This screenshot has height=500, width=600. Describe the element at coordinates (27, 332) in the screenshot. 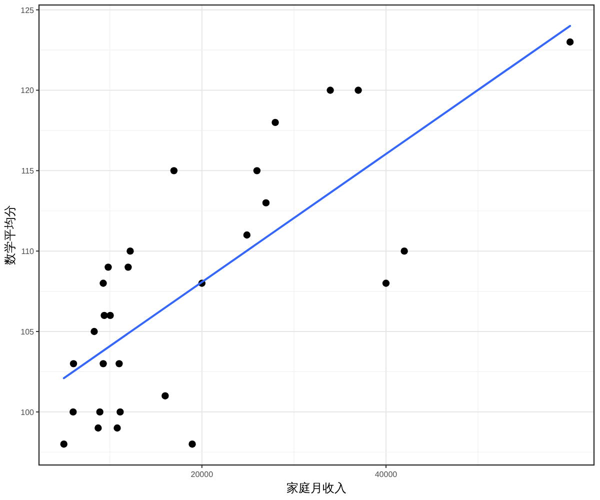

I see `y-tick-label: 105` at that location.